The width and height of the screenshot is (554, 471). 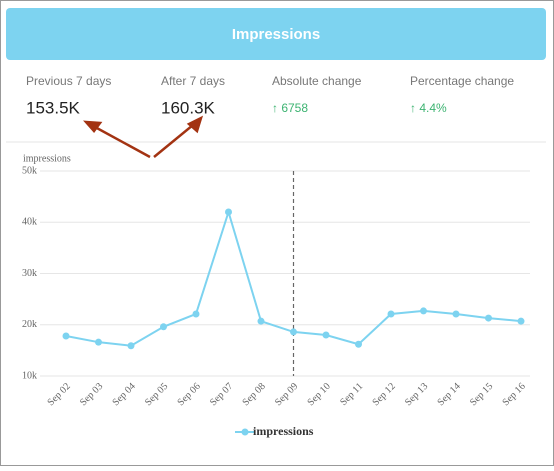 I want to click on legend-marker, so click(x=245, y=432).